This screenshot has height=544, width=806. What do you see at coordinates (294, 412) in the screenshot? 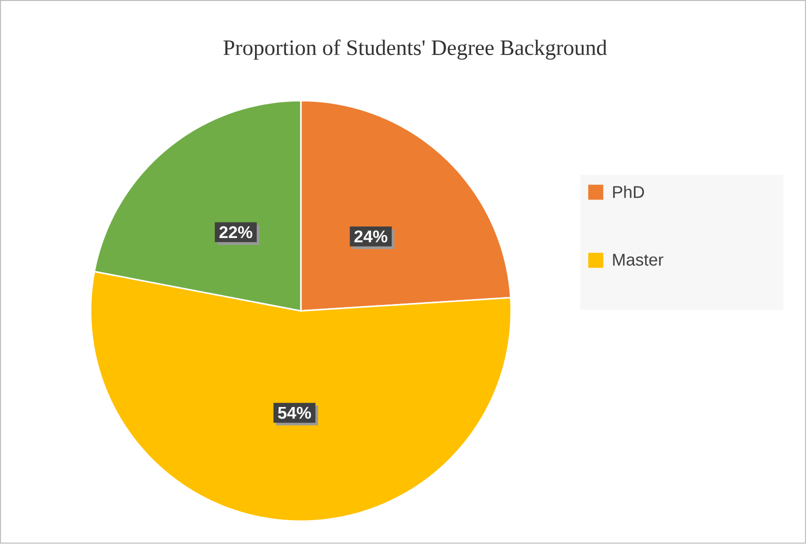
I see `data-label: 54%` at bounding box center [294, 412].